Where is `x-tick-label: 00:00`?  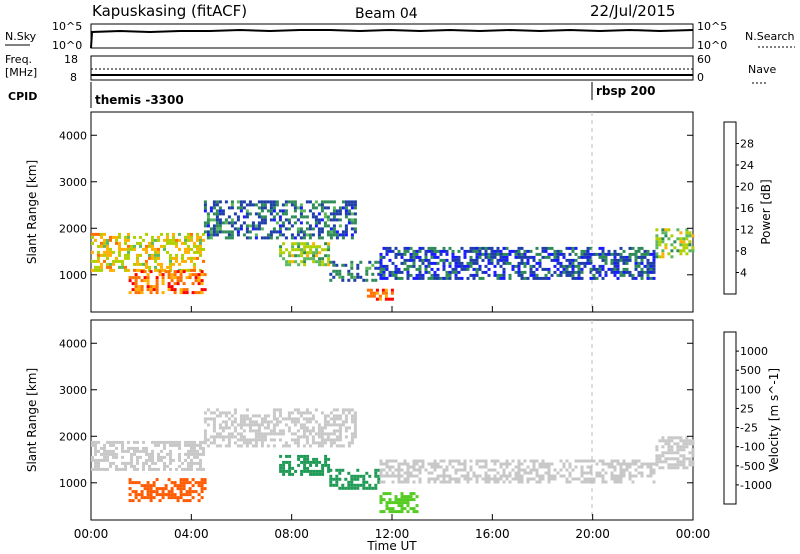 x-tick-label: 00:00 is located at coordinates (693, 534).